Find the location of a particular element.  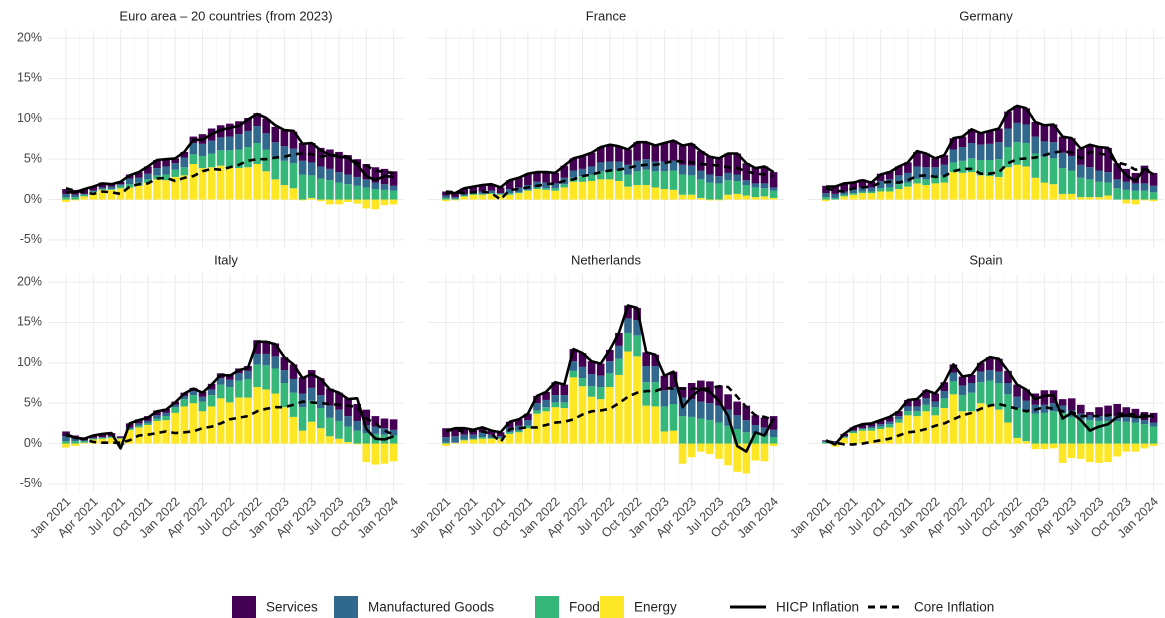

y-tick-label: 15% is located at coordinates (29, 322).